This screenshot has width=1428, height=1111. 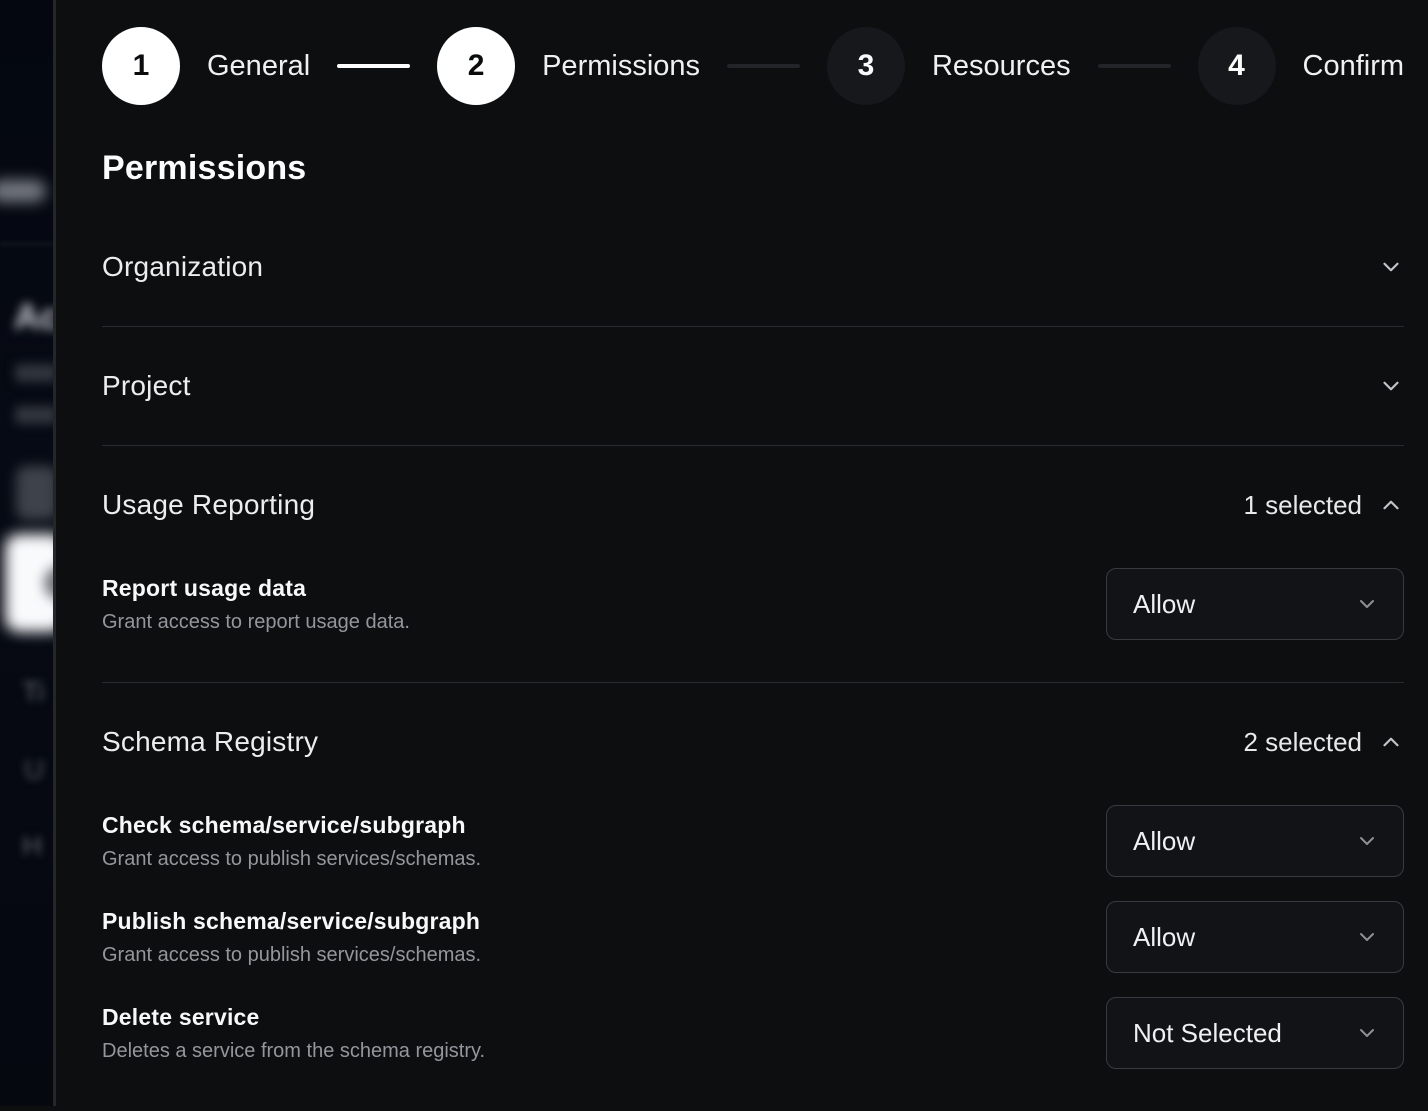 What do you see at coordinates (1207, 1032) in the screenshot?
I see `select-value: Not Selected` at bounding box center [1207, 1032].